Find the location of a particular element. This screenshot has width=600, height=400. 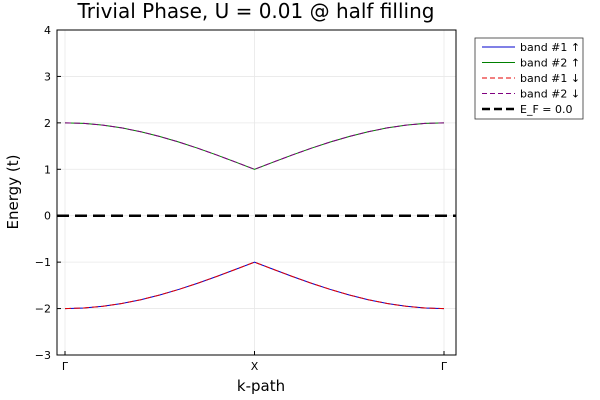

y-tick-label: 2 is located at coordinates (47, 123).